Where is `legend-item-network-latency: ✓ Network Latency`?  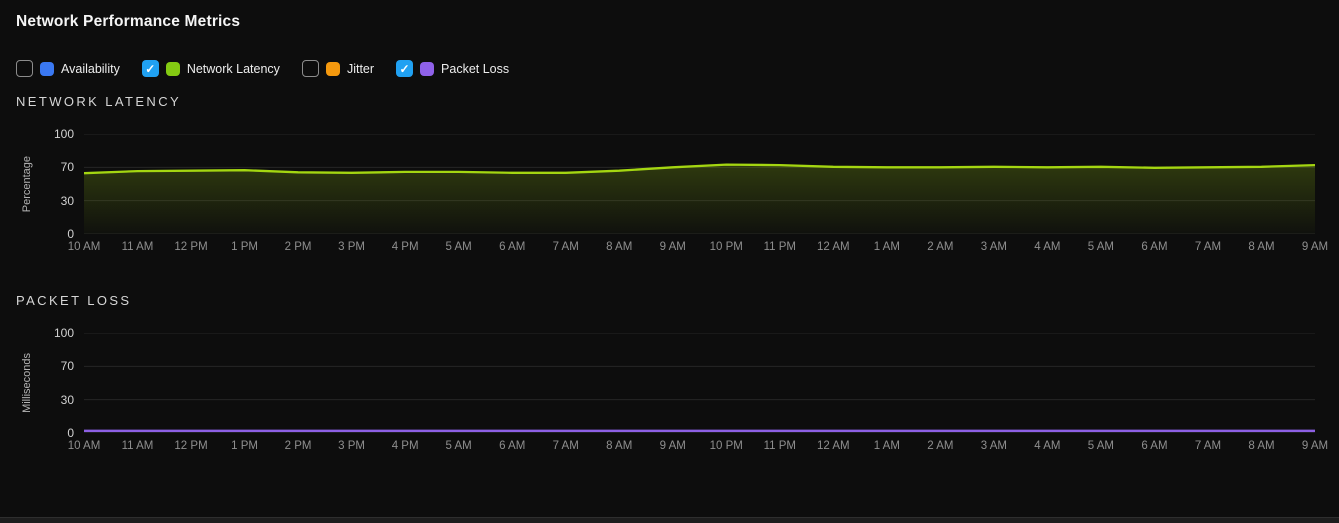 legend-item-network-latency: ✓ Network Latency is located at coordinates (210, 68).